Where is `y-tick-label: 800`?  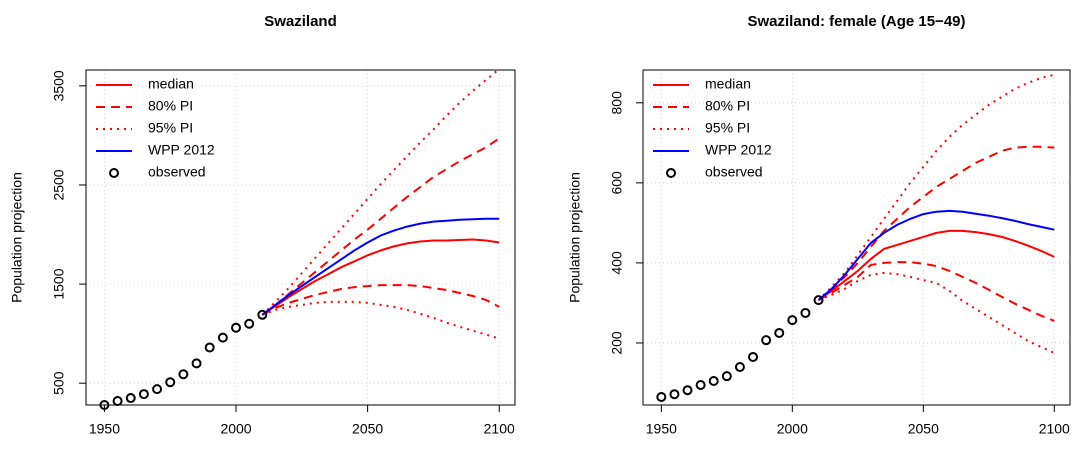 y-tick-label: 800 is located at coordinates (617, 103).